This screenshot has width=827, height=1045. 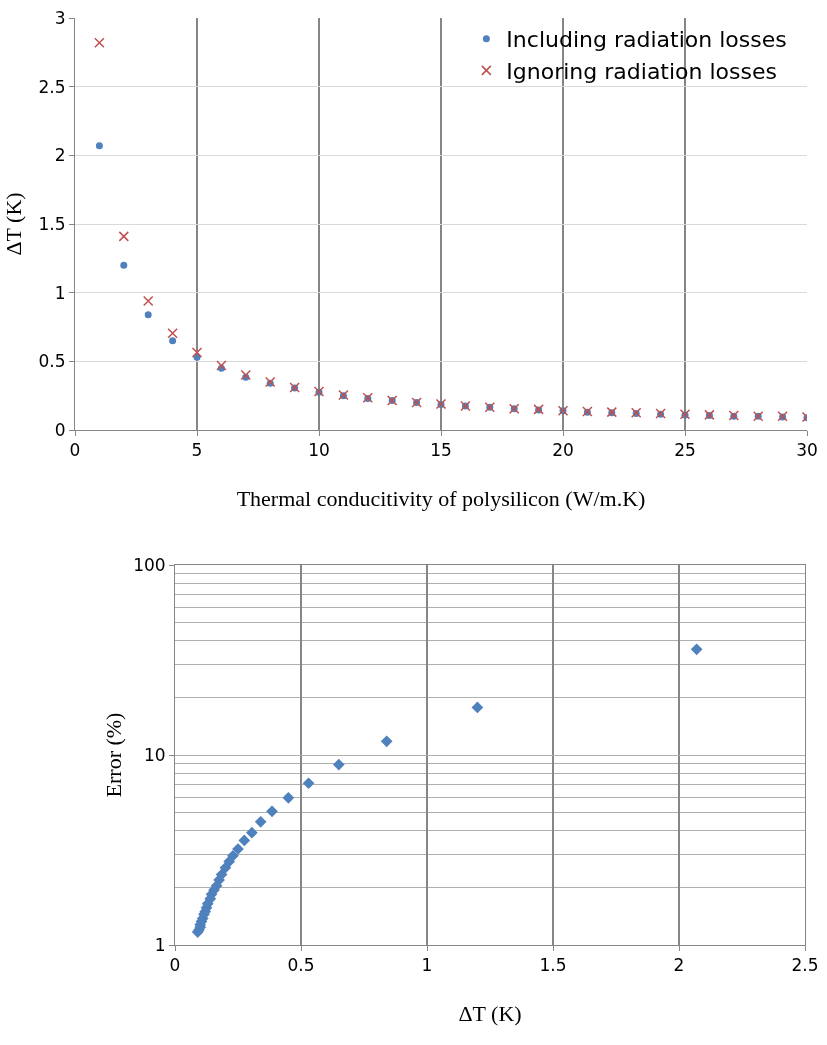 I want to click on x-tick-label: 15, so click(x=441, y=450).